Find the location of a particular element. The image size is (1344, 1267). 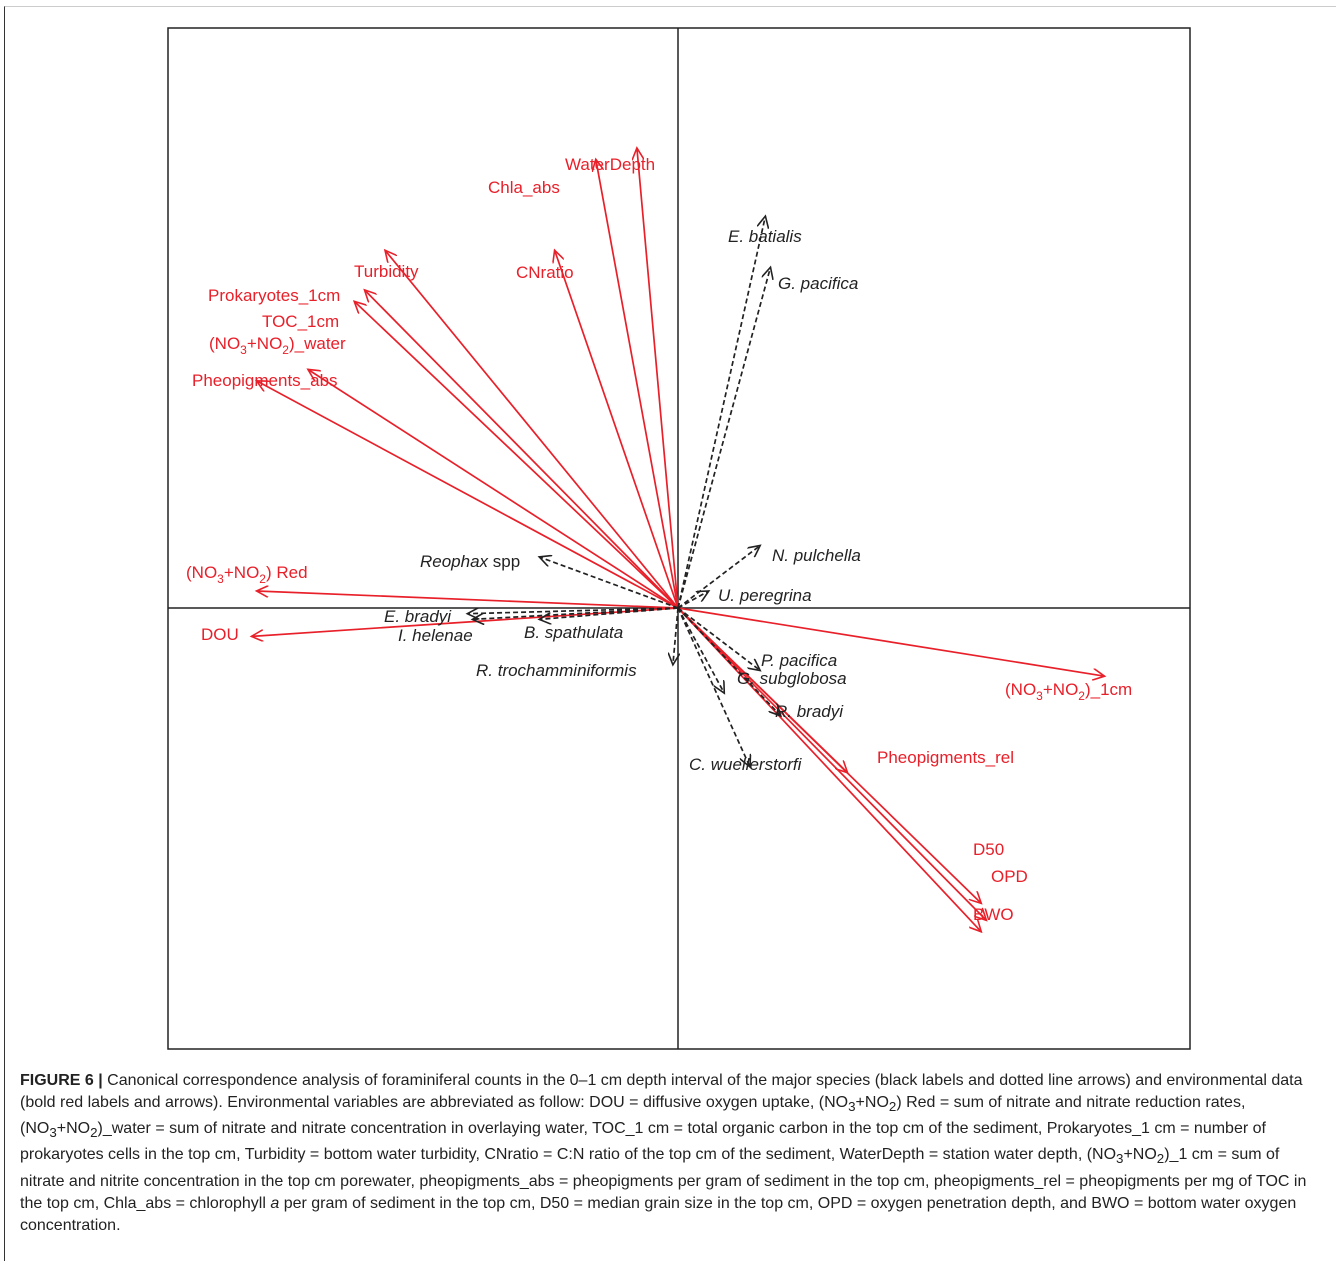

label-waterdepth: WaterDepth is located at coordinates (610, 164).